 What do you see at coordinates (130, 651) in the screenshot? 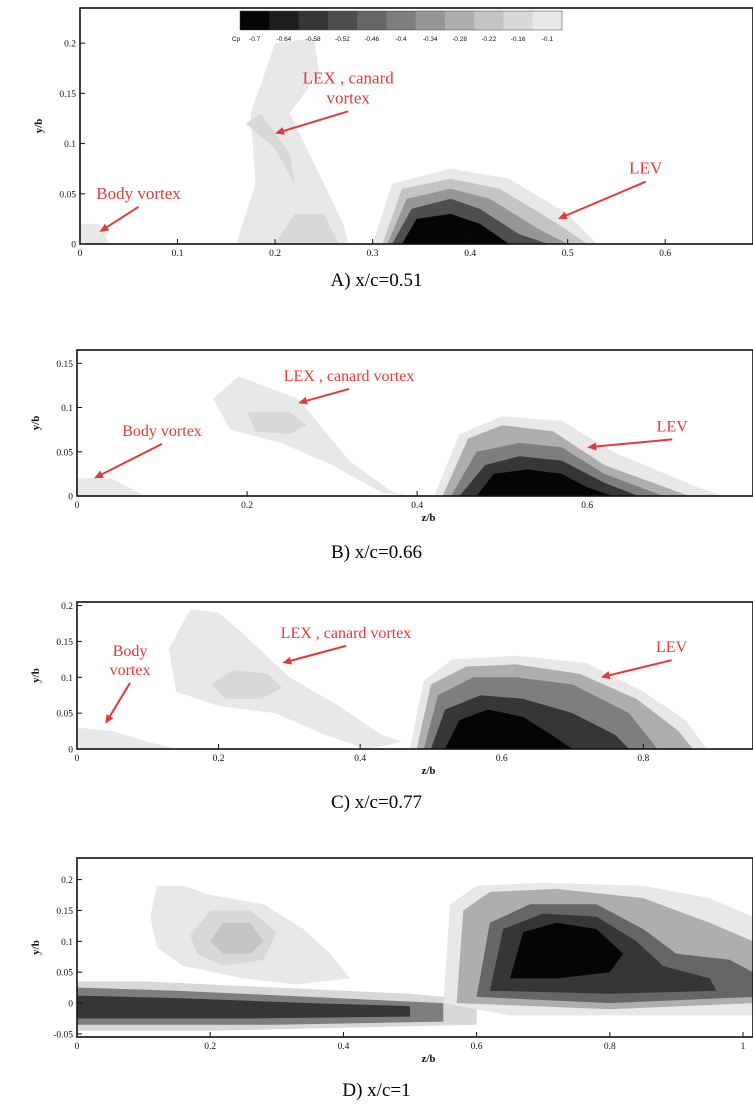
I see `annotation-label: Body` at bounding box center [130, 651].